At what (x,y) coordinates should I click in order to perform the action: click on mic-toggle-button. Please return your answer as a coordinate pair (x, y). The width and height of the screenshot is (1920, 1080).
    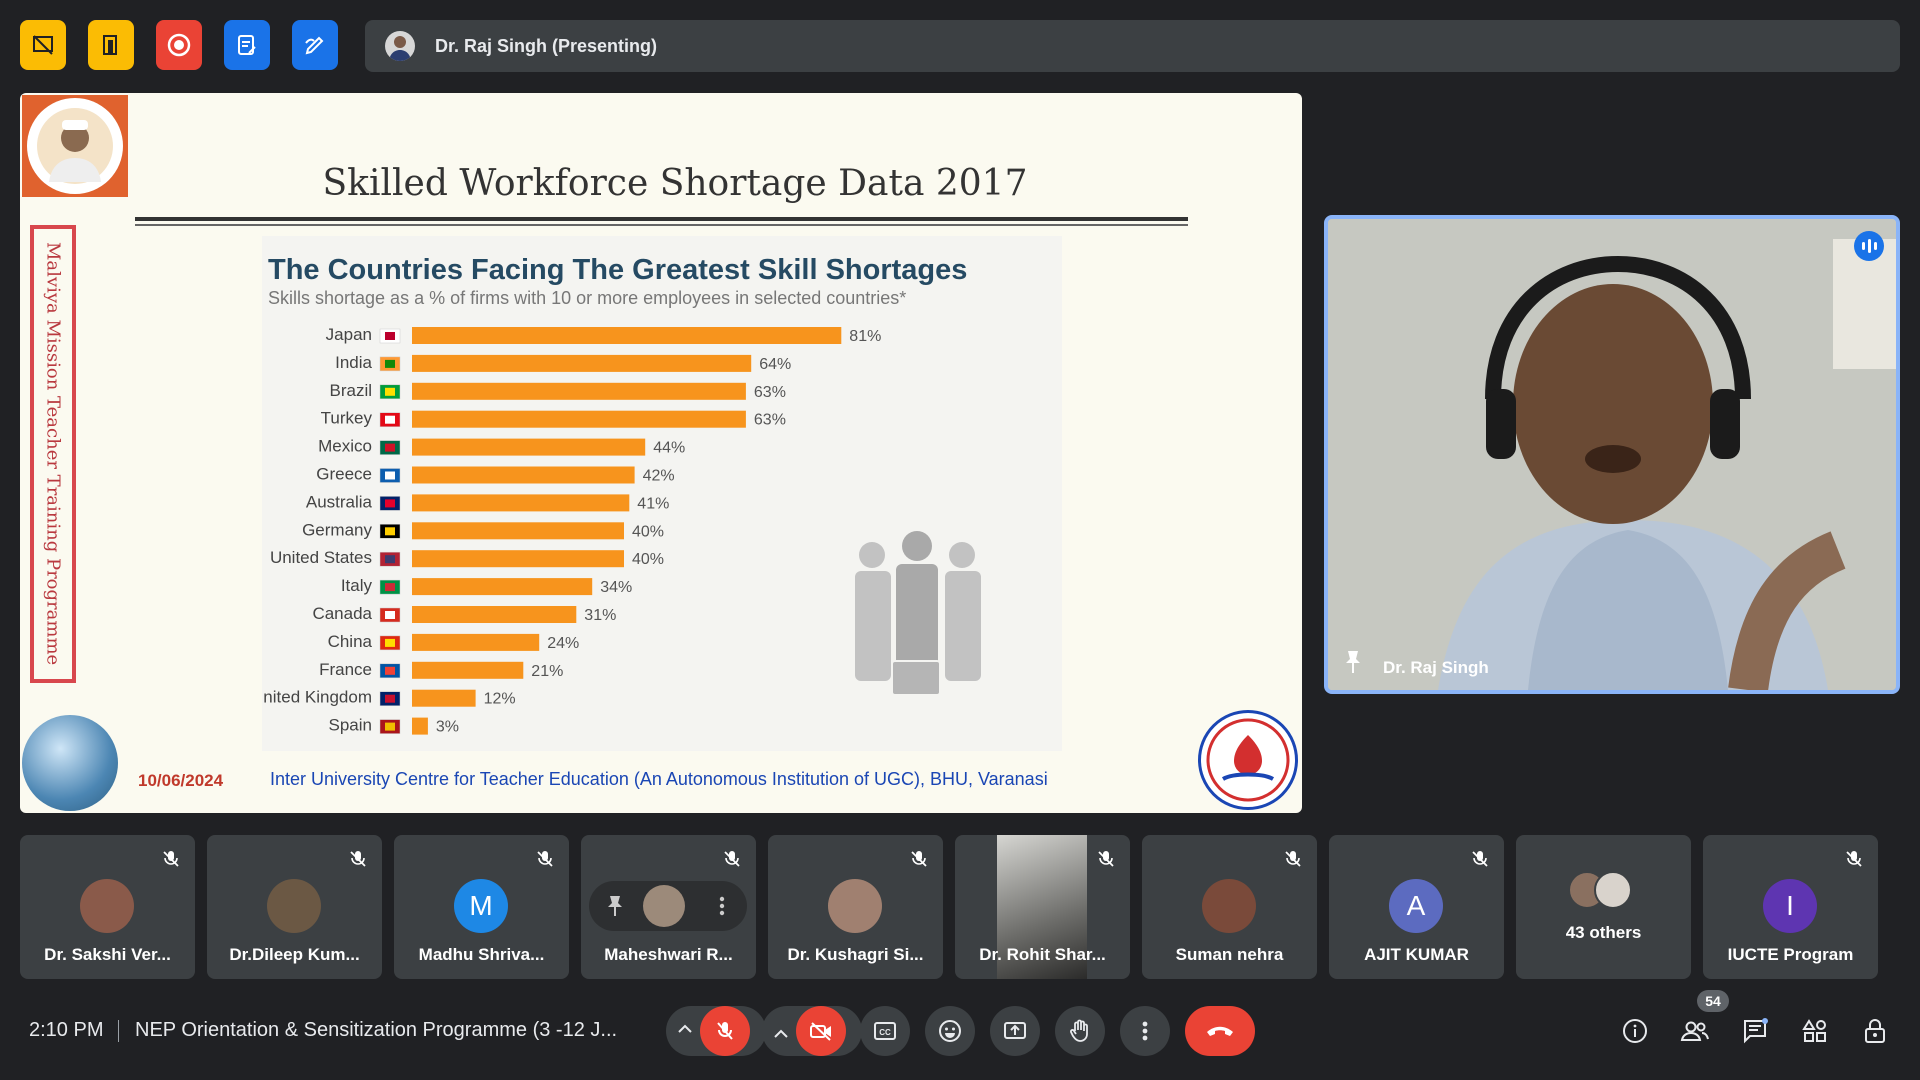
    Looking at the image, I should click on (725, 1031).